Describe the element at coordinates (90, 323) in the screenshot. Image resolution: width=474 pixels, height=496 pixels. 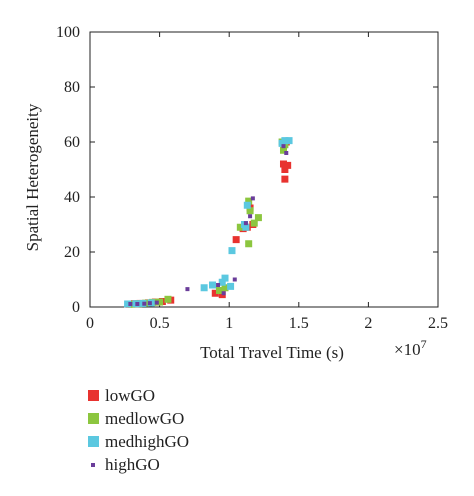
I see `x-tick-label: 0` at that location.